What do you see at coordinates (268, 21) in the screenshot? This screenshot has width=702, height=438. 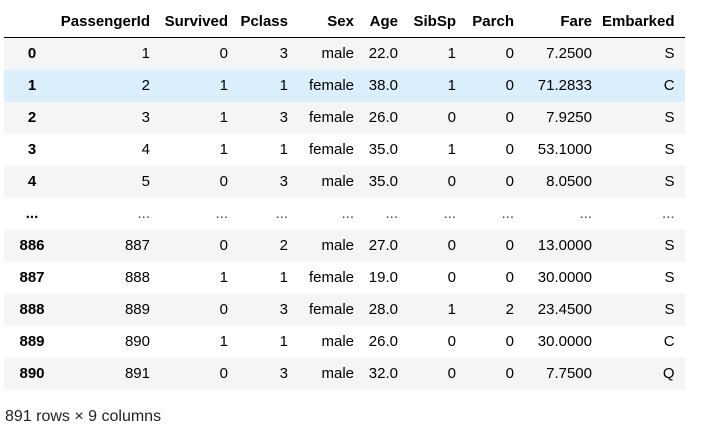 I see `column-header-pclass: Pclass` at bounding box center [268, 21].